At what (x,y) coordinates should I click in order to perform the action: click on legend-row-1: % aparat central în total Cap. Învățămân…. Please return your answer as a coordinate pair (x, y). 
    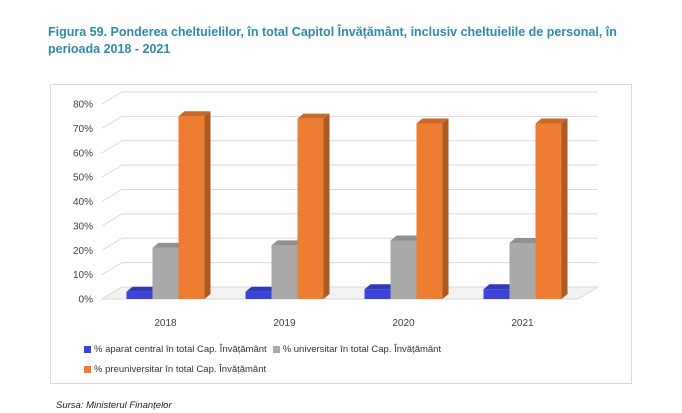
    Looking at the image, I should click on (319, 349).